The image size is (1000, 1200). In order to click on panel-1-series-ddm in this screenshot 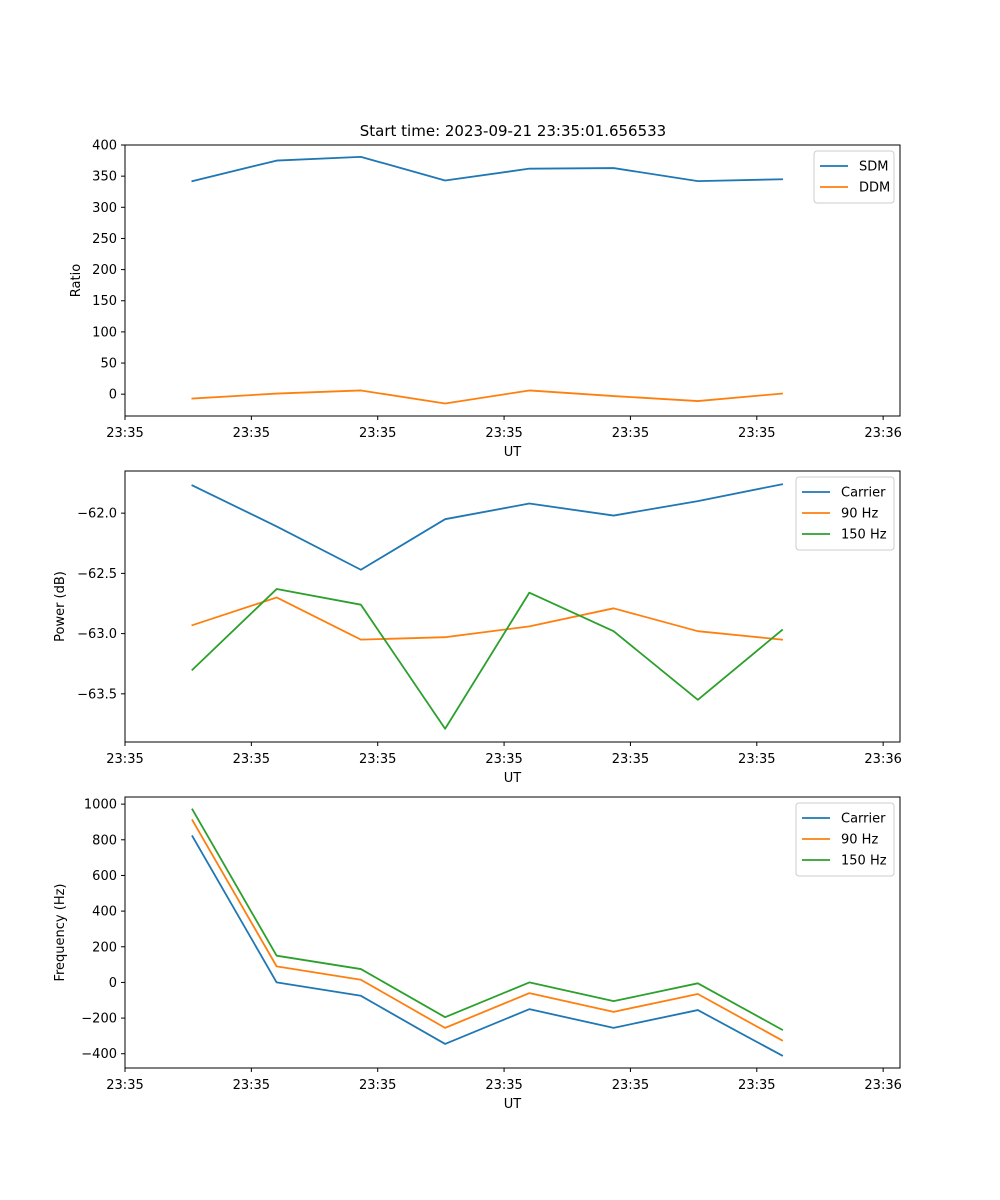, I will do `click(487, 397)`.